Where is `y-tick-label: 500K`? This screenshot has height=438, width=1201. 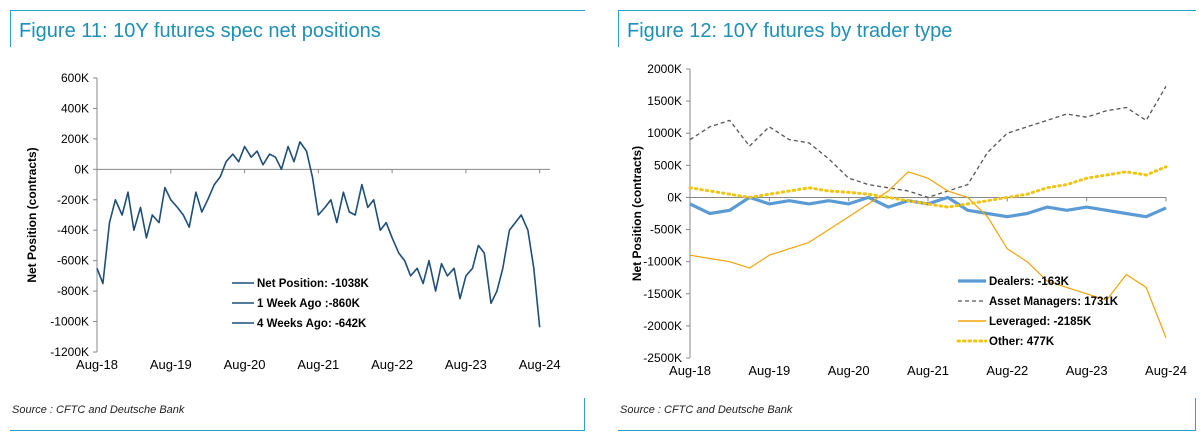 y-tick-label: 500K is located at coordinates (668, 165).